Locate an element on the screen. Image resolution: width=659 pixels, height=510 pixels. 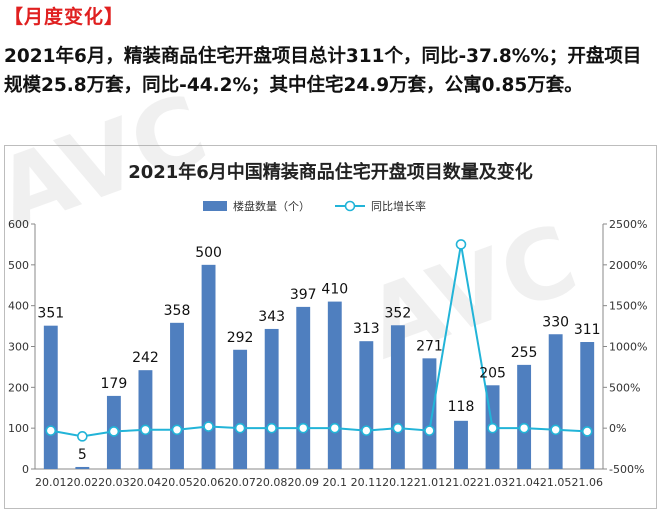
section-tag: 【月度变化】 is located at coordinates (64, 17).